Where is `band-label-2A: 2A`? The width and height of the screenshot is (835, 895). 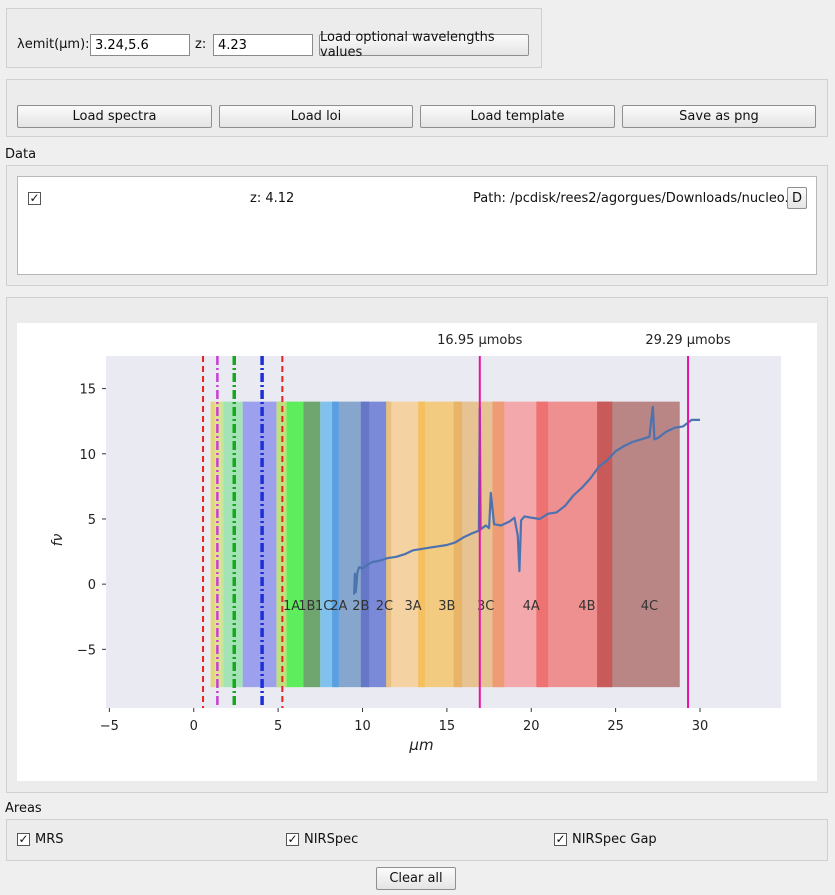 band-label-2A: 2A is located at coordinates (338, 606).